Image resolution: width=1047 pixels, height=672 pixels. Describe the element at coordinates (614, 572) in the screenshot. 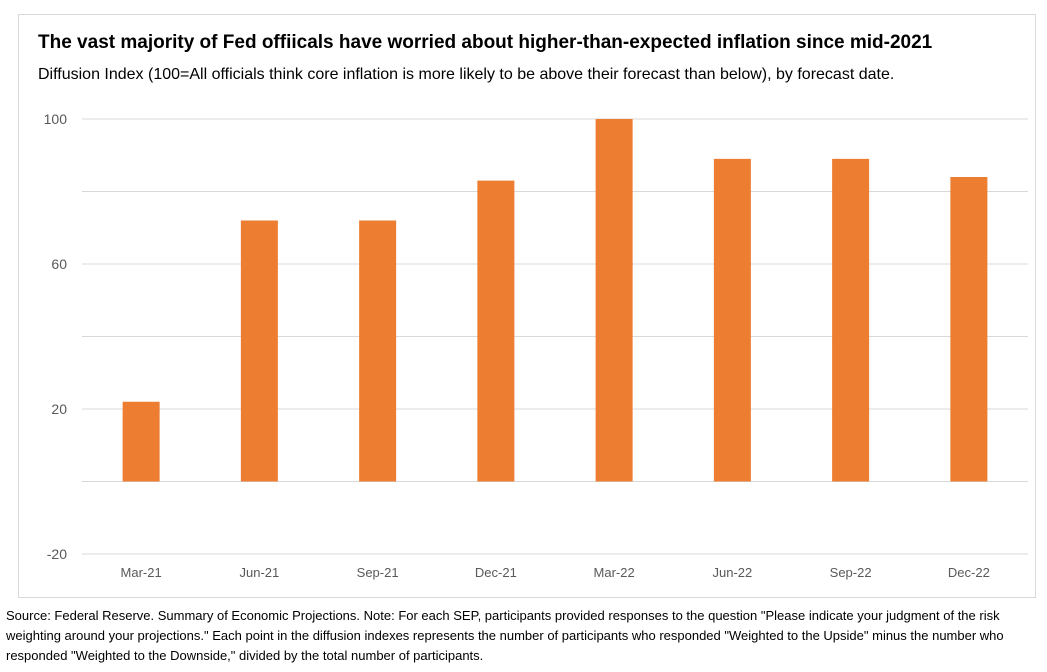

I see `x-tick-label: Mar-22` at that location.